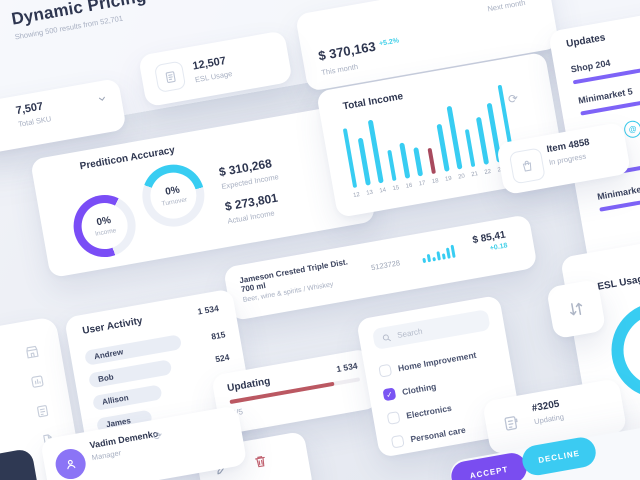  I want to click on item-progress-card: Item 4858 In progress, so click(564, 158).